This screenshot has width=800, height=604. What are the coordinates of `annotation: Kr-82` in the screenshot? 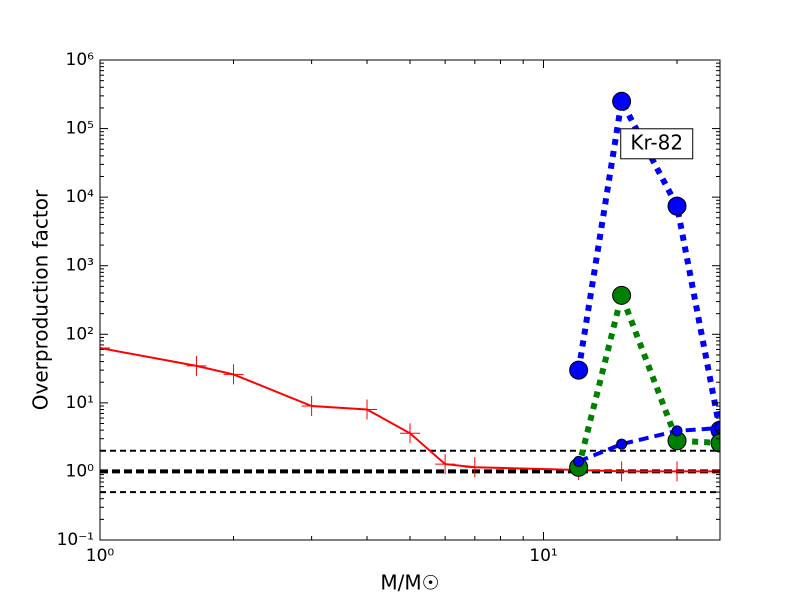 It's located at (656, 142).